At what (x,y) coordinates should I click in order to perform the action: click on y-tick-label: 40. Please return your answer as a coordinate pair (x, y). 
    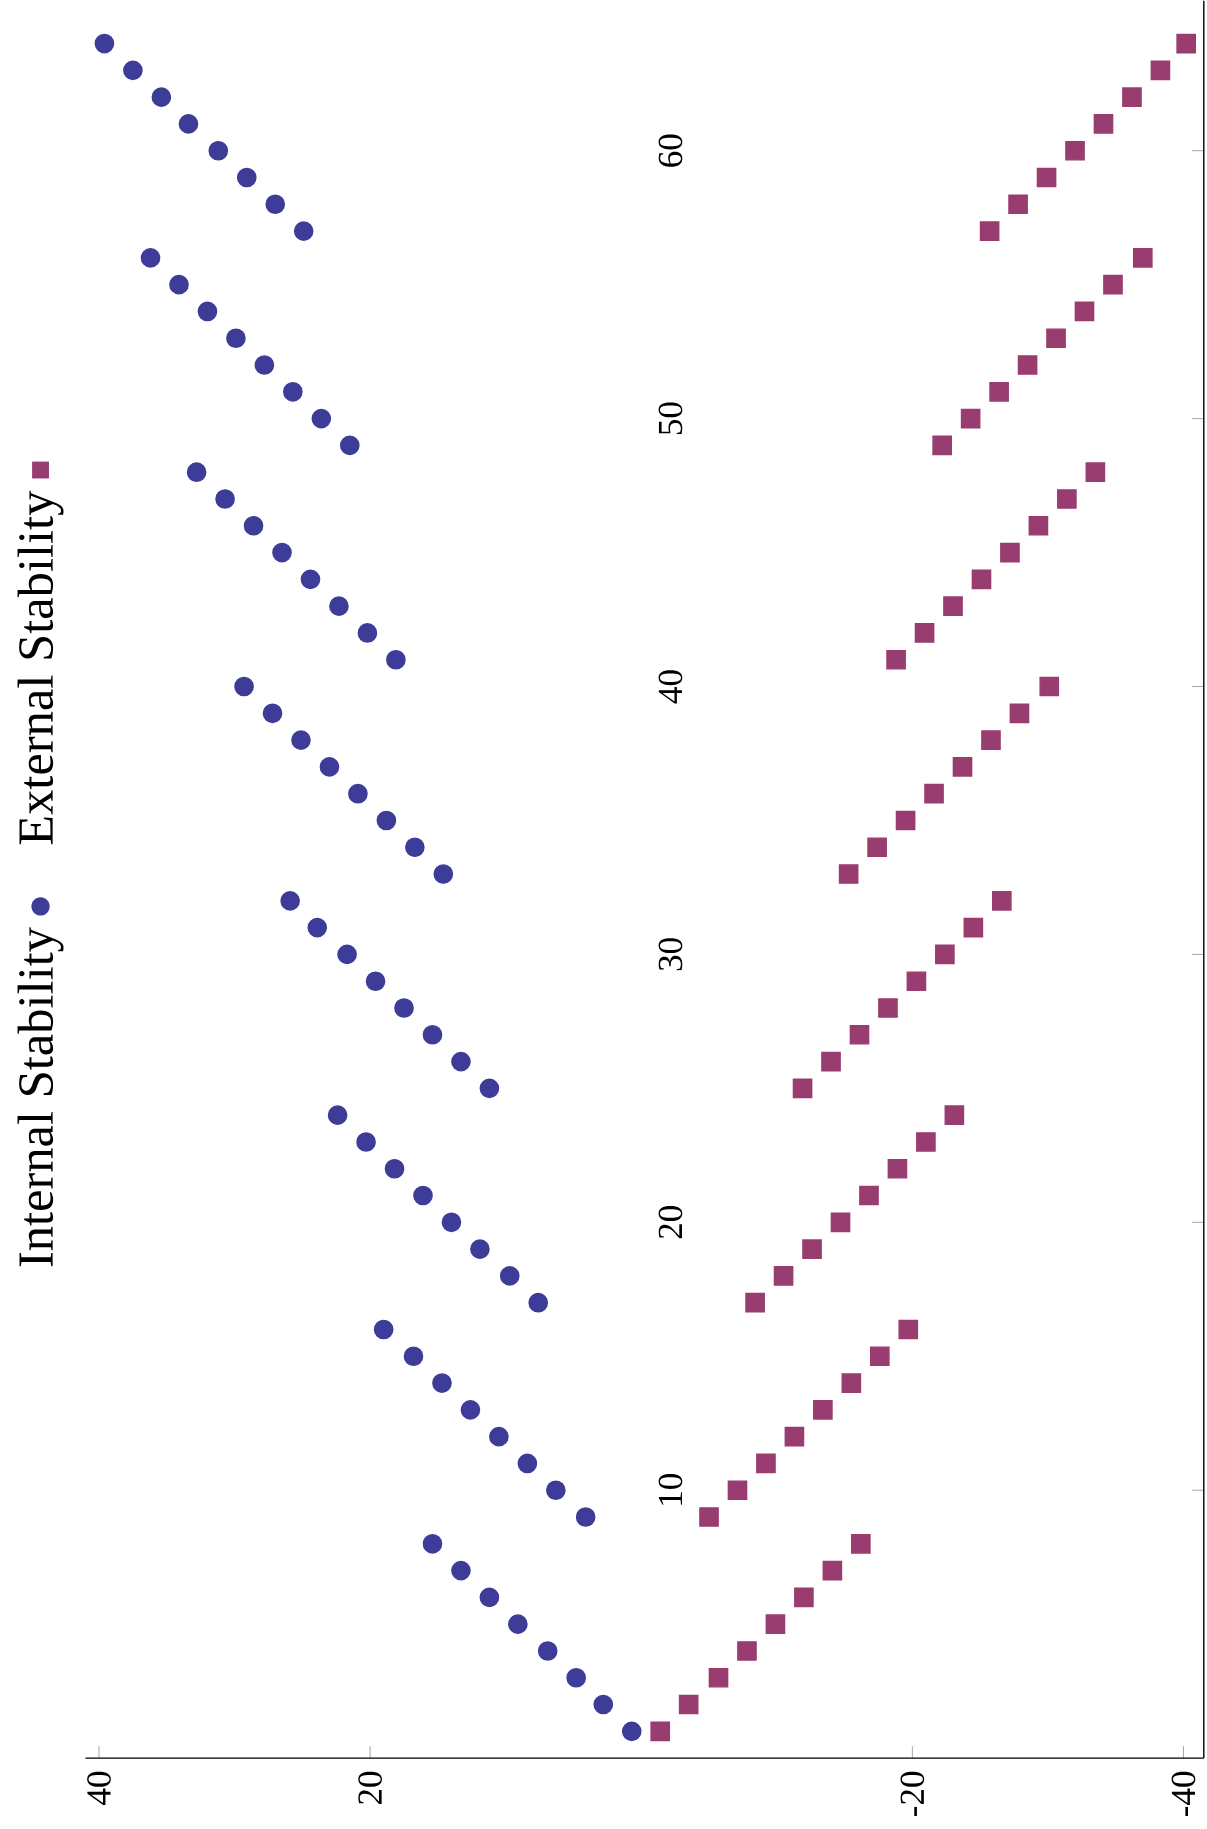
    Looking at the image, I should click on (670, 687).